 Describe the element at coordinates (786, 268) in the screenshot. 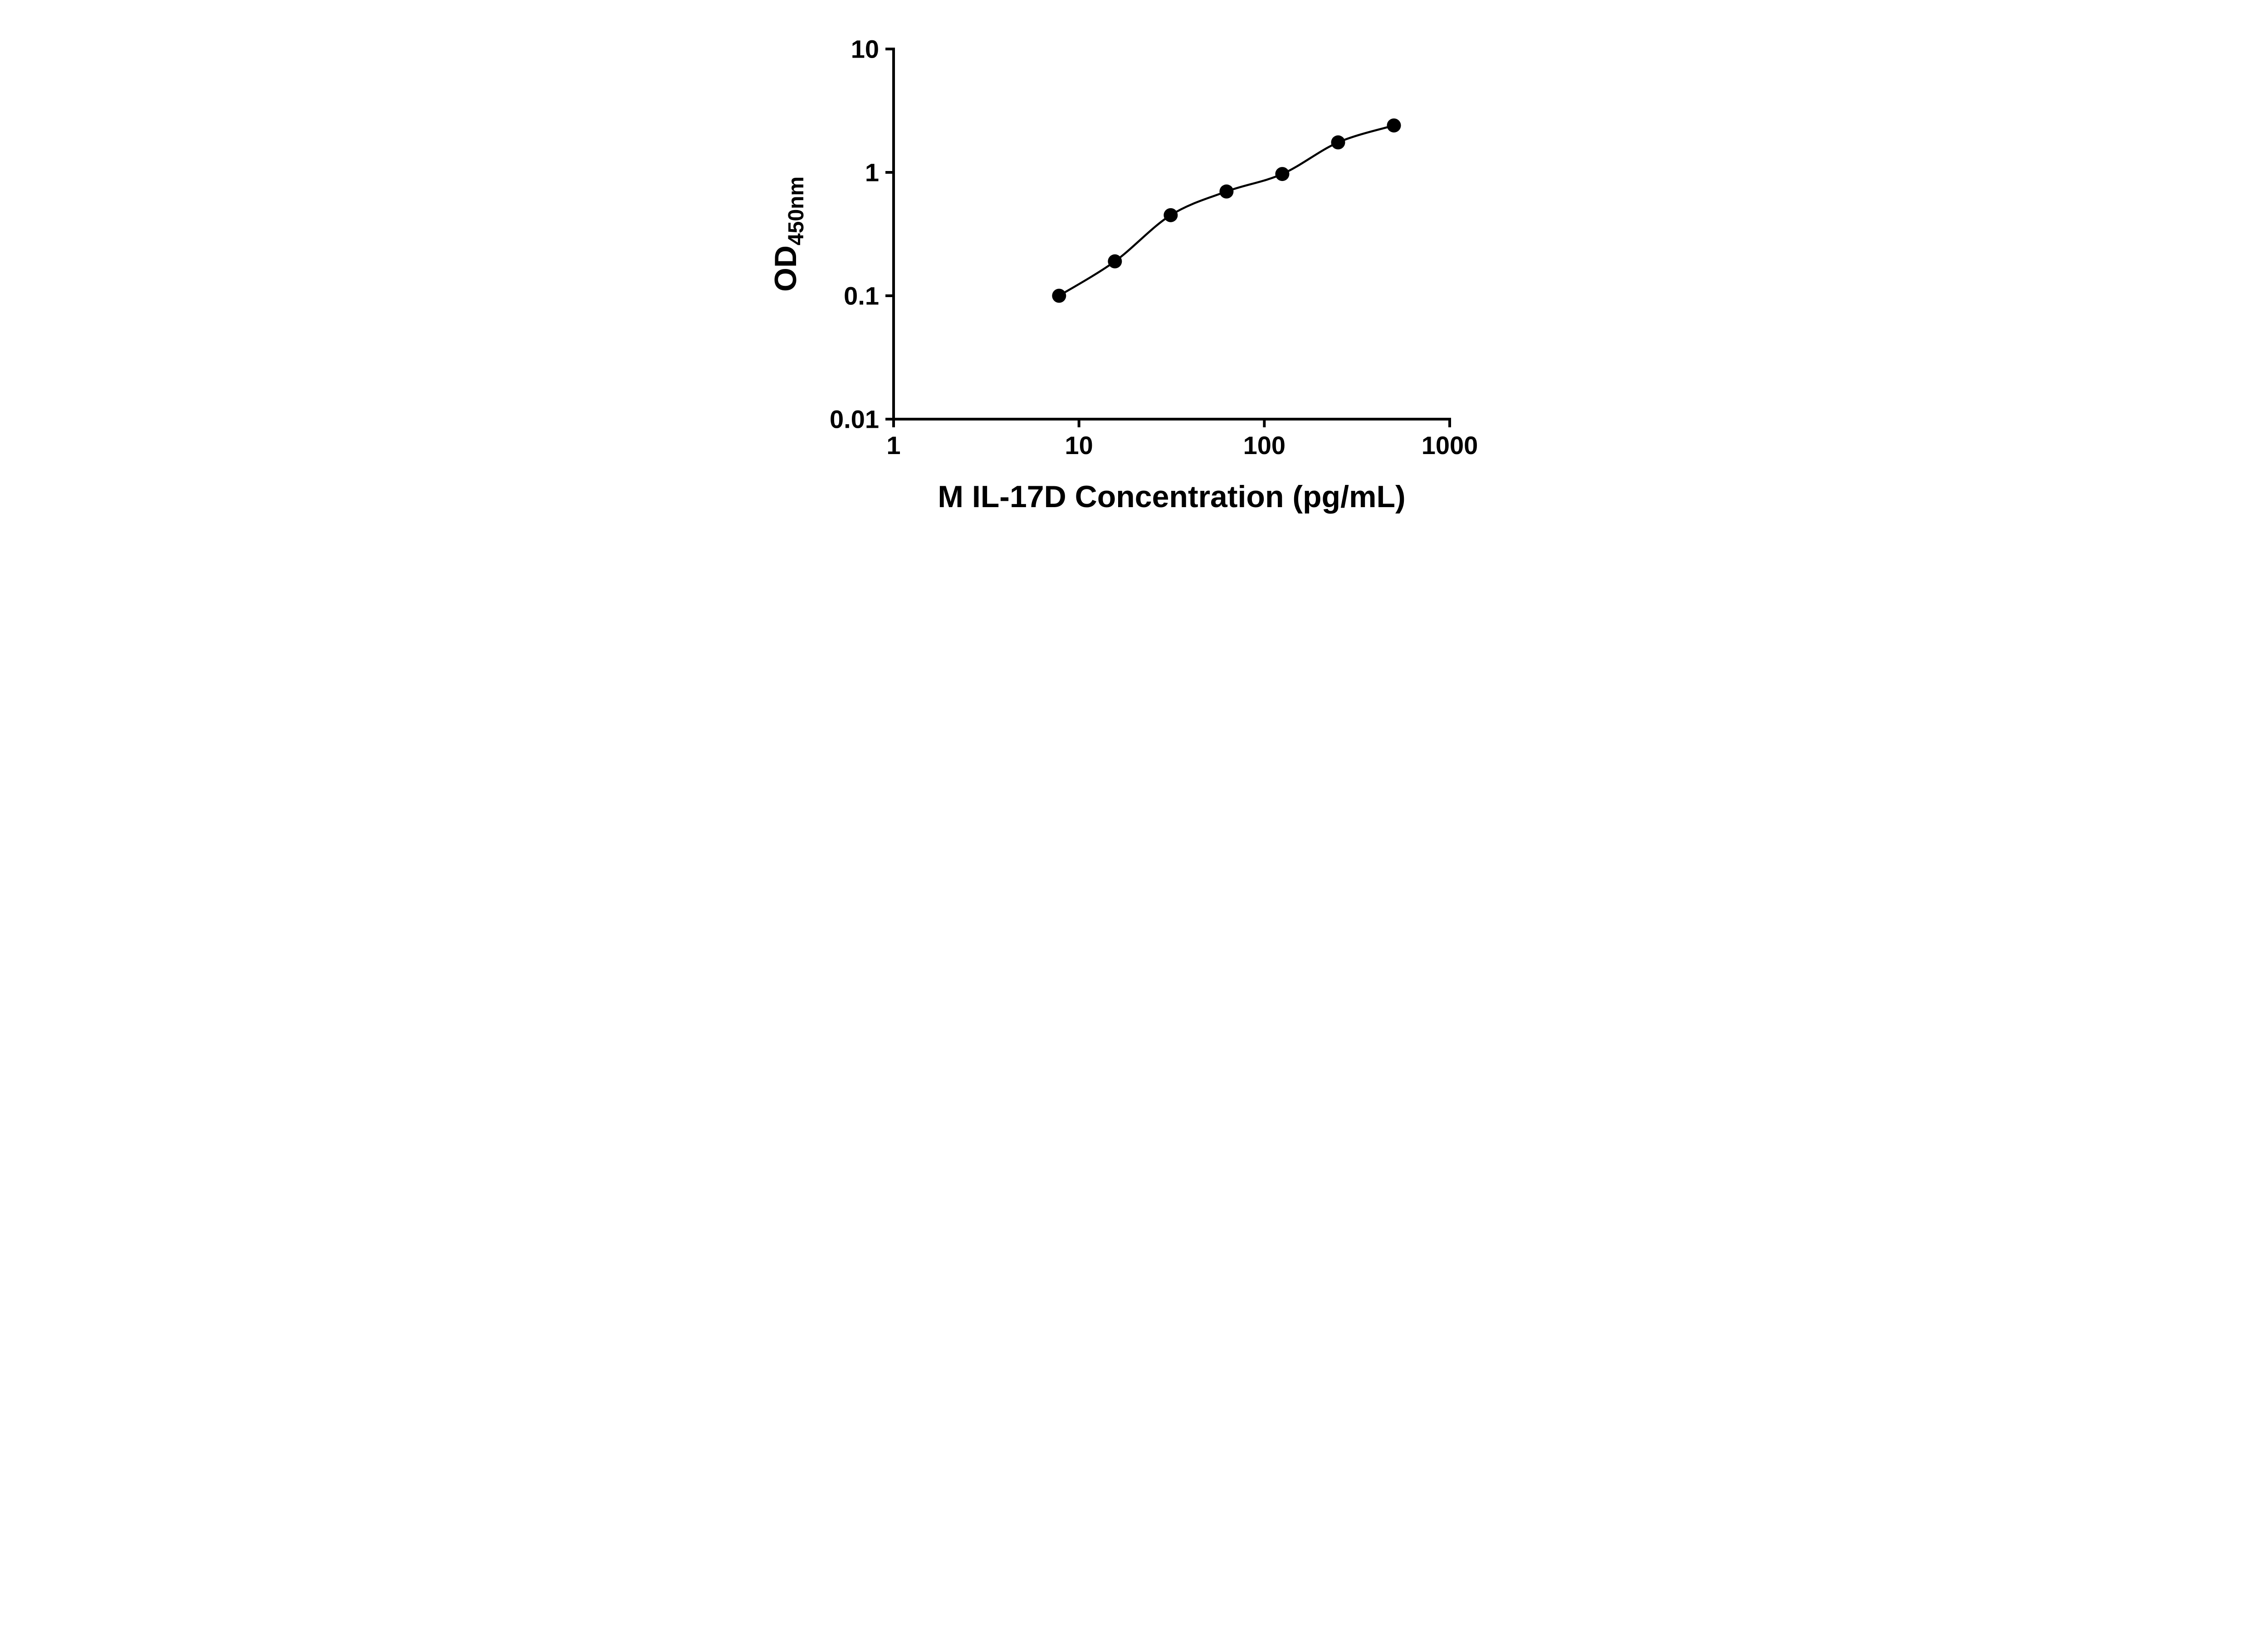

I see `y-axis-title-main: OD` at that location.